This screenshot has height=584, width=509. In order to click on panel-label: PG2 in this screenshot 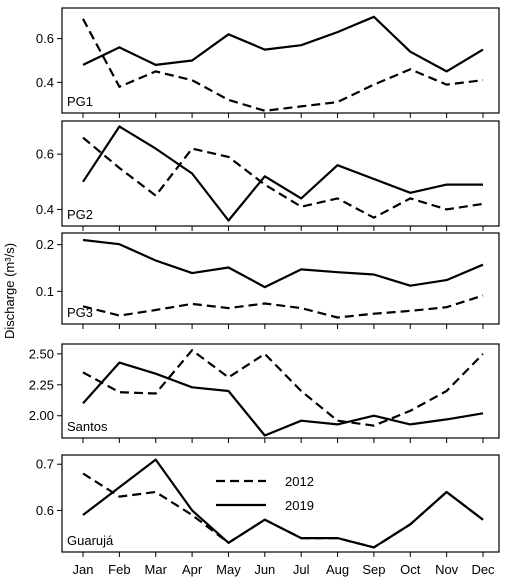, I will do `click(80, 214)`.